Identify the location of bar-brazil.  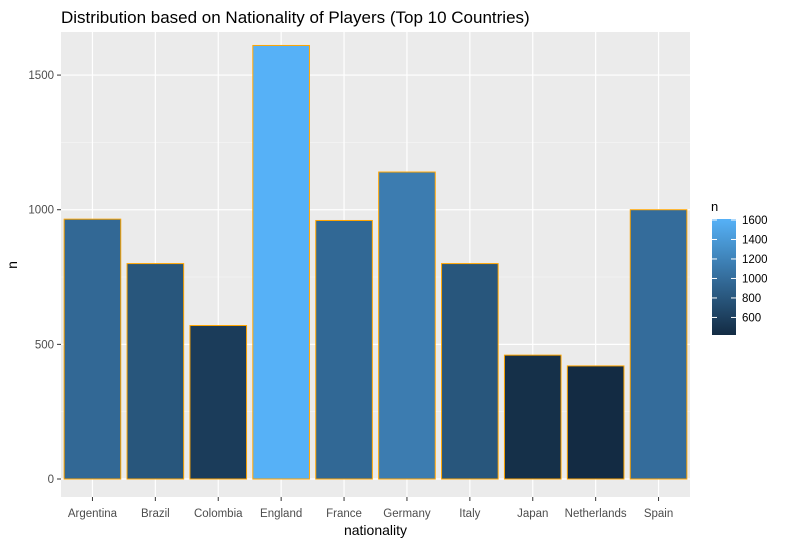
(155, 371).